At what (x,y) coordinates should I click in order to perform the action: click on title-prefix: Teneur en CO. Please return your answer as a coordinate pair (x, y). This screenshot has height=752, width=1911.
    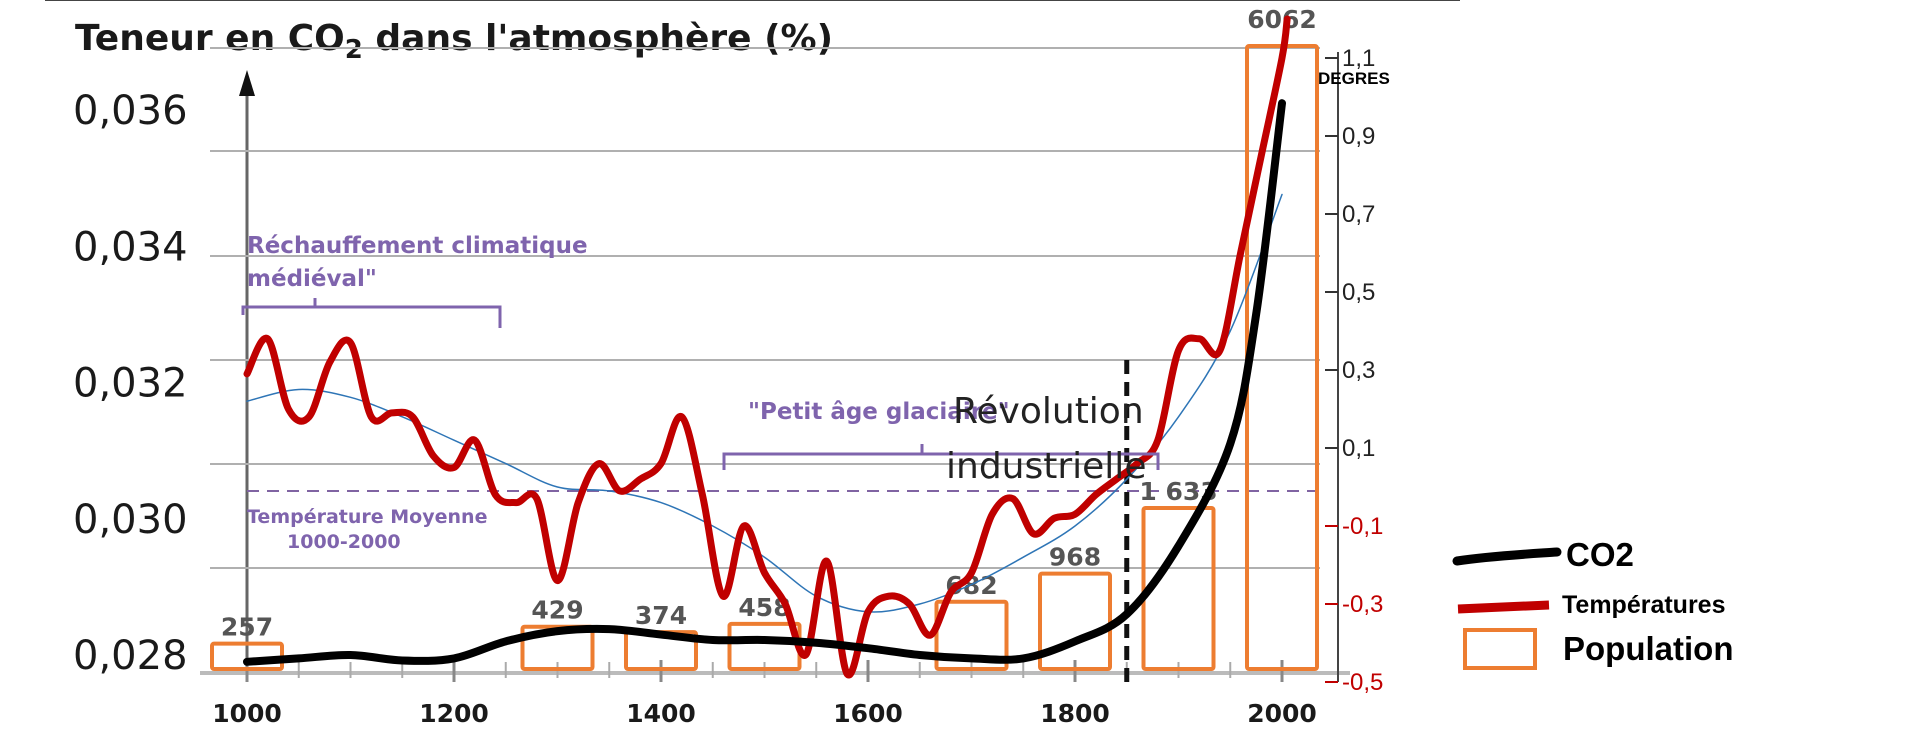
    Looking at the image, I should click on (210, 38).